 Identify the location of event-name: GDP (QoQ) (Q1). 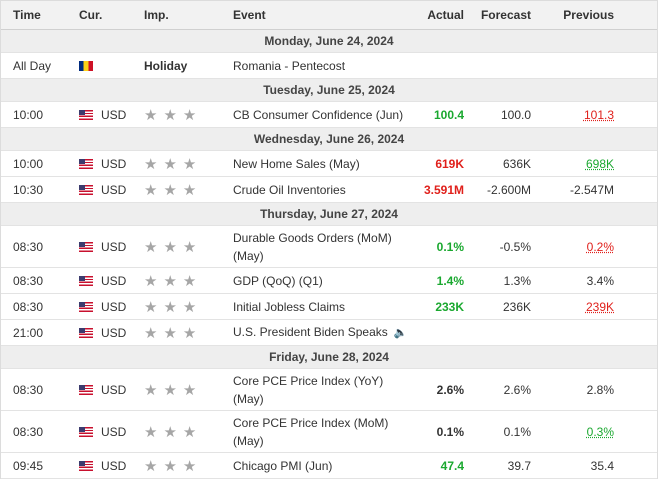
(328, 280).